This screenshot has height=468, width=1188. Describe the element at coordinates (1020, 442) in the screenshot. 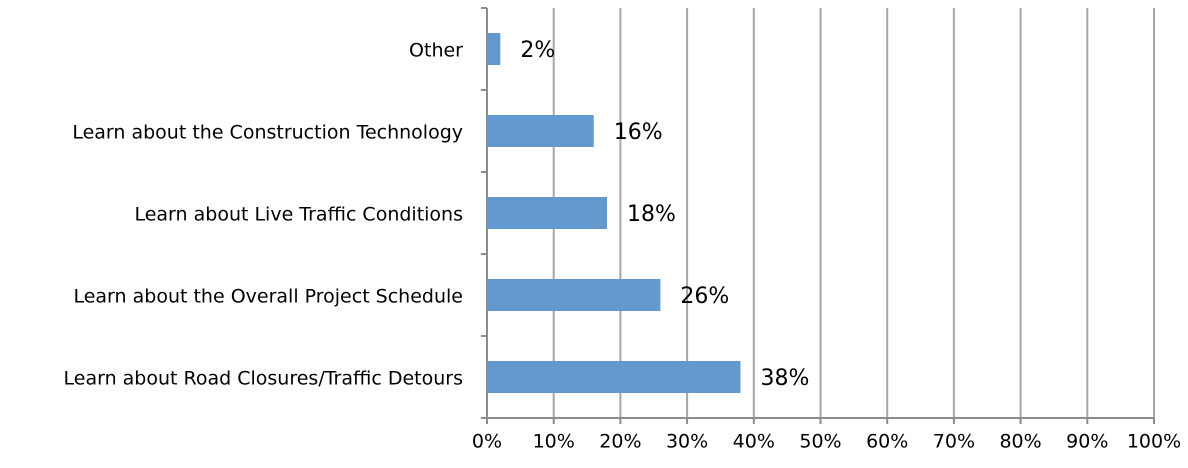

I see `x-tick-label: 80%` at that location.